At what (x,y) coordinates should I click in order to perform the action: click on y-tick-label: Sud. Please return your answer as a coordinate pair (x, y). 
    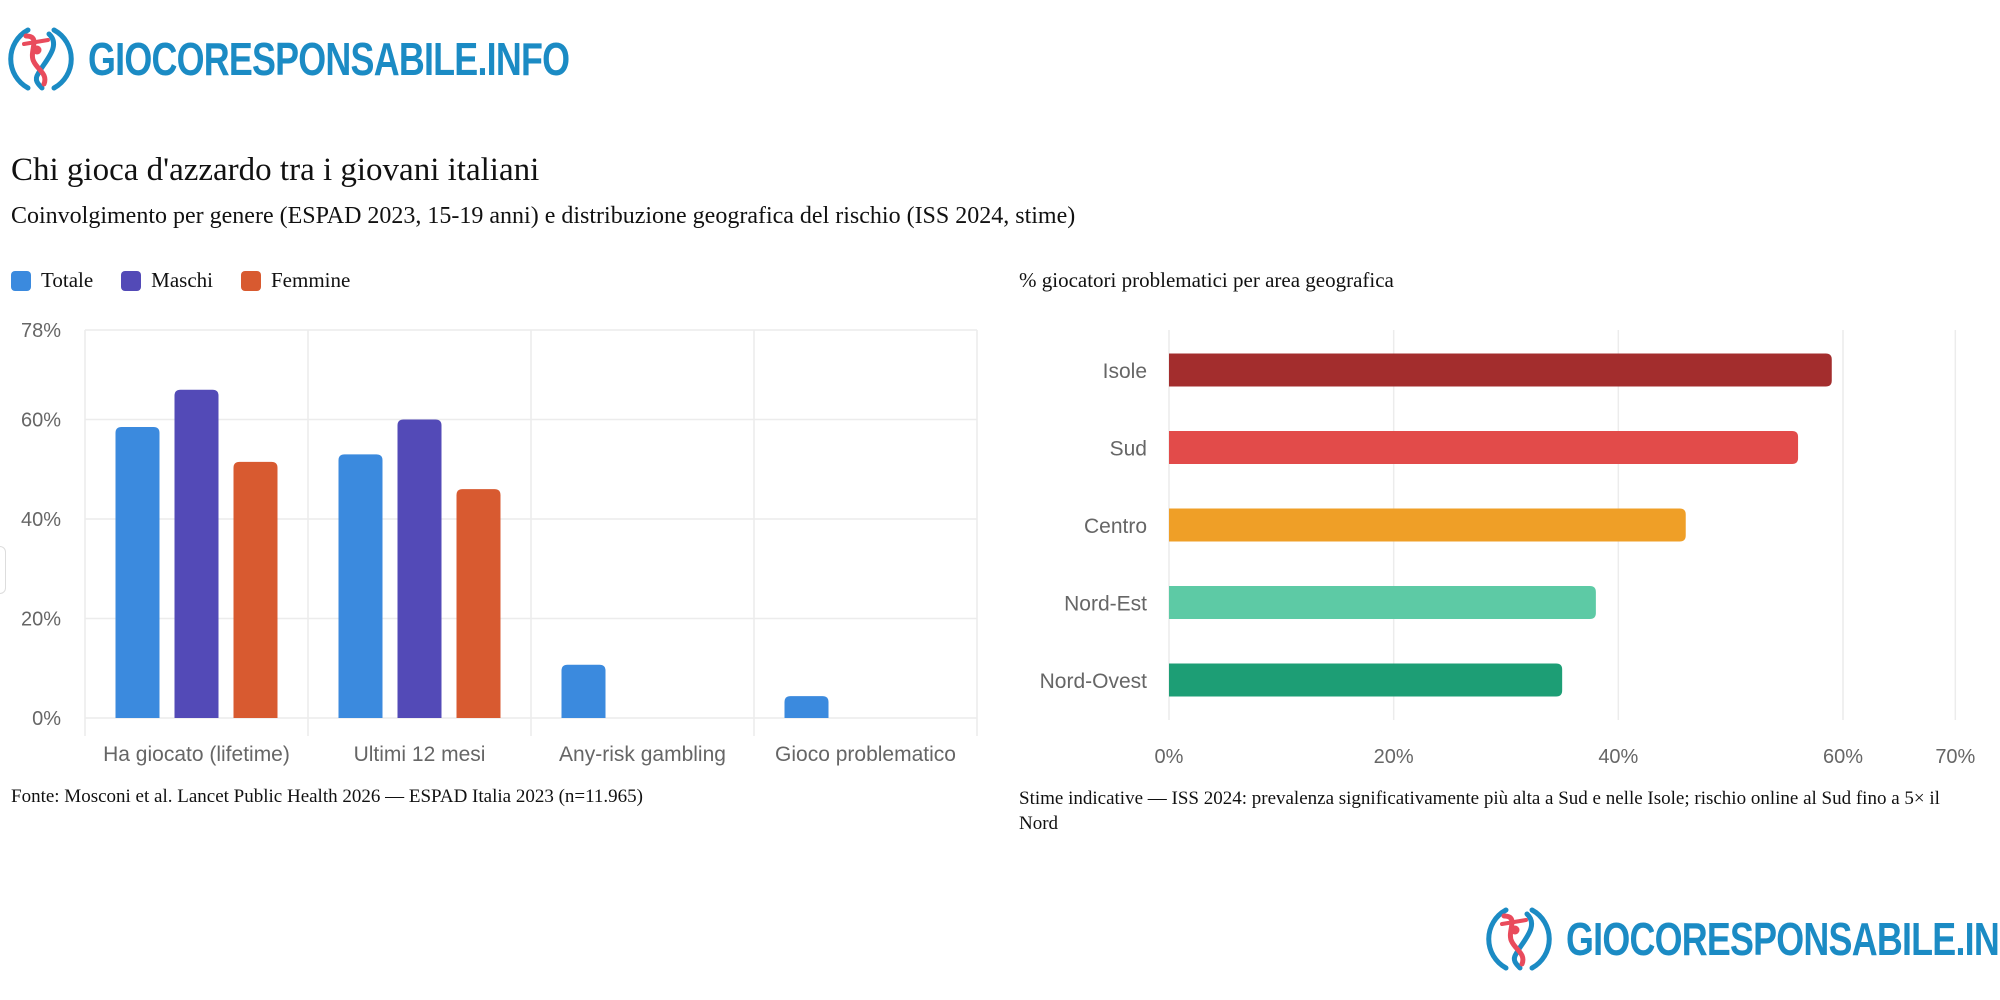
    Looking at the image, I should click on (1128, 449).